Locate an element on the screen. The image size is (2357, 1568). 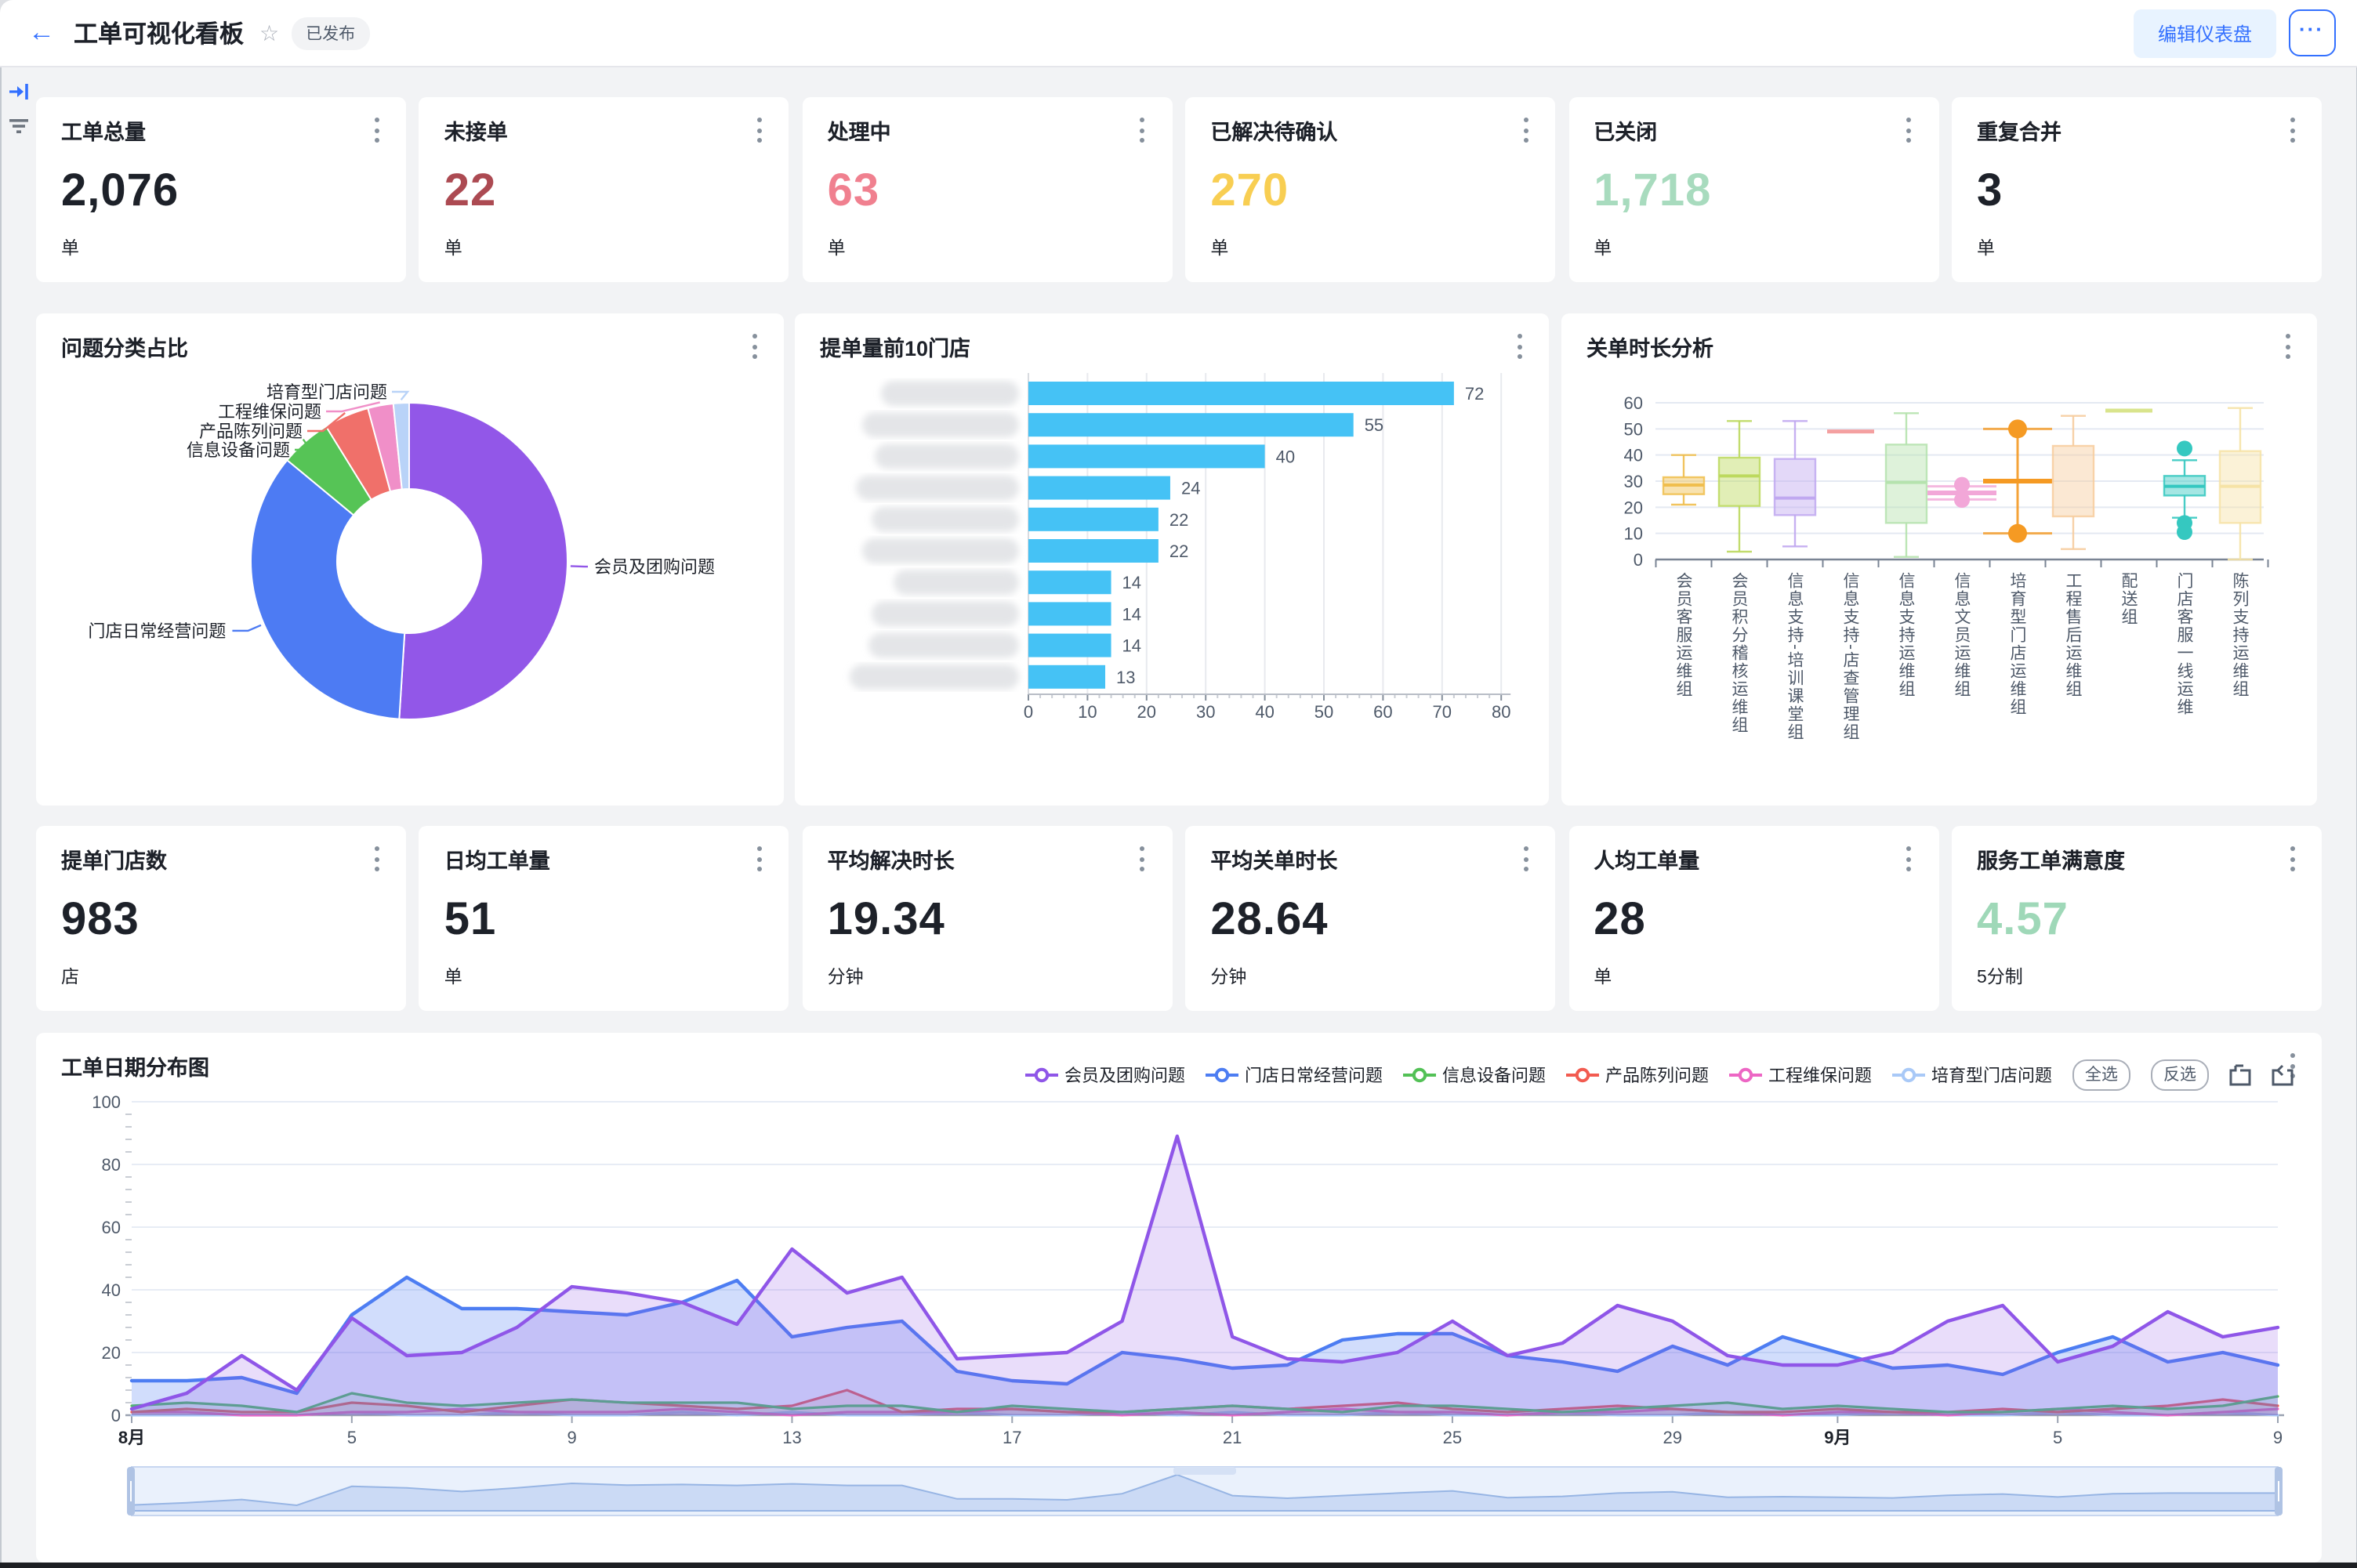
kpi-title: 已解决待确认 is located at coordinates (1274, 132).